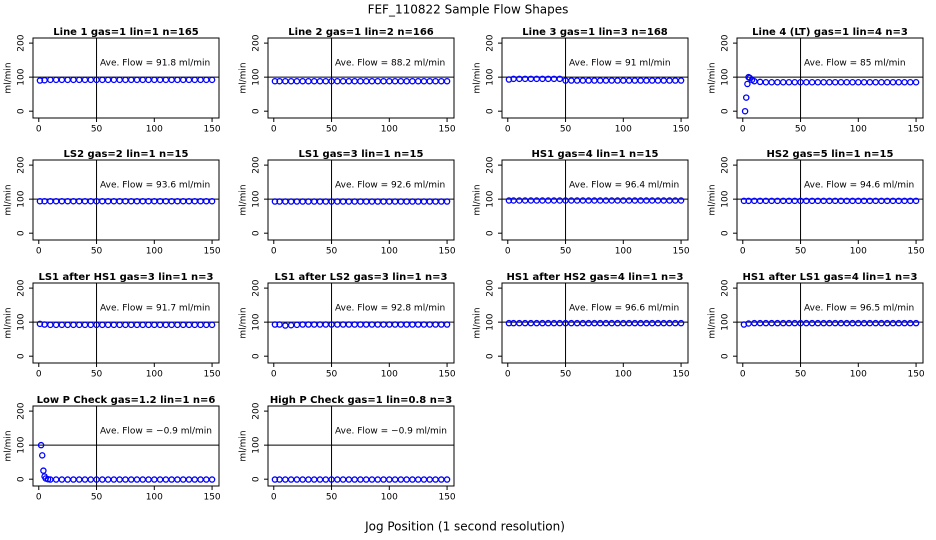 The width and height of the screenshot is (936, 540). Describe the element at coordinates (257, 287) in the screenshot. I see `y-tick-label: 200` at that location.